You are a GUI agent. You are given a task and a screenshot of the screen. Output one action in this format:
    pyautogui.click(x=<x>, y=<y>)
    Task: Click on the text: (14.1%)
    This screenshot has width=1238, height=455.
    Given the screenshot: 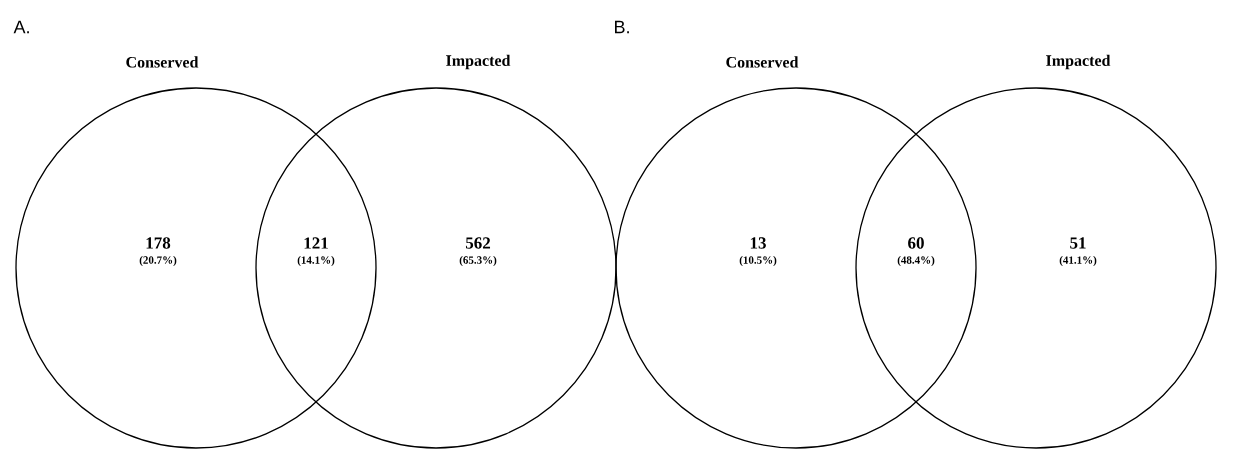 What is the action you would take?
    pyautogui.click(x=316, y=261)
    